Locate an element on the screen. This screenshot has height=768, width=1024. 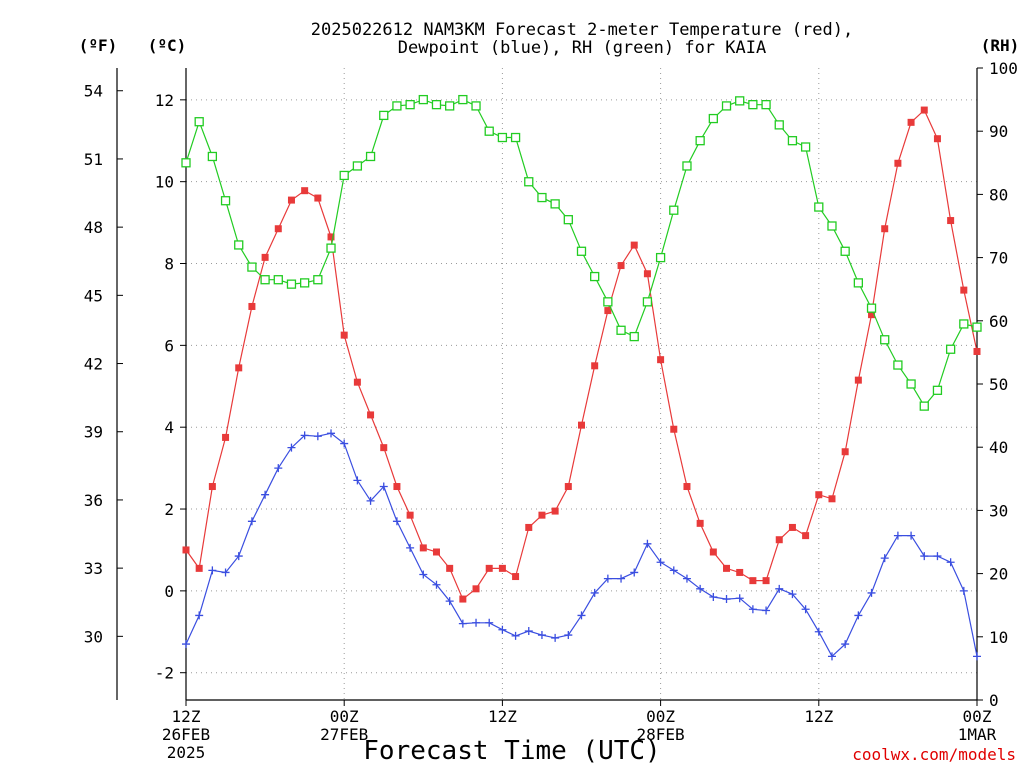
y-tick-label-rh: 90 is located at coordinates (998, 131).